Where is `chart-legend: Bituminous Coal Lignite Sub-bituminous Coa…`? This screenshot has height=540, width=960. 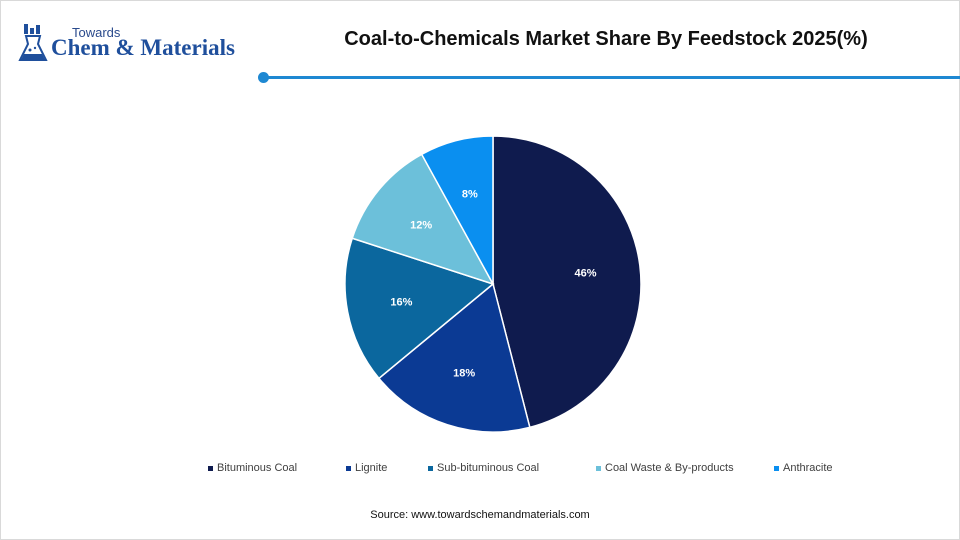 chart-legend: Bituminous Coal Lignite Sub-bituminous Coa… is located at coordinates (480, 470).